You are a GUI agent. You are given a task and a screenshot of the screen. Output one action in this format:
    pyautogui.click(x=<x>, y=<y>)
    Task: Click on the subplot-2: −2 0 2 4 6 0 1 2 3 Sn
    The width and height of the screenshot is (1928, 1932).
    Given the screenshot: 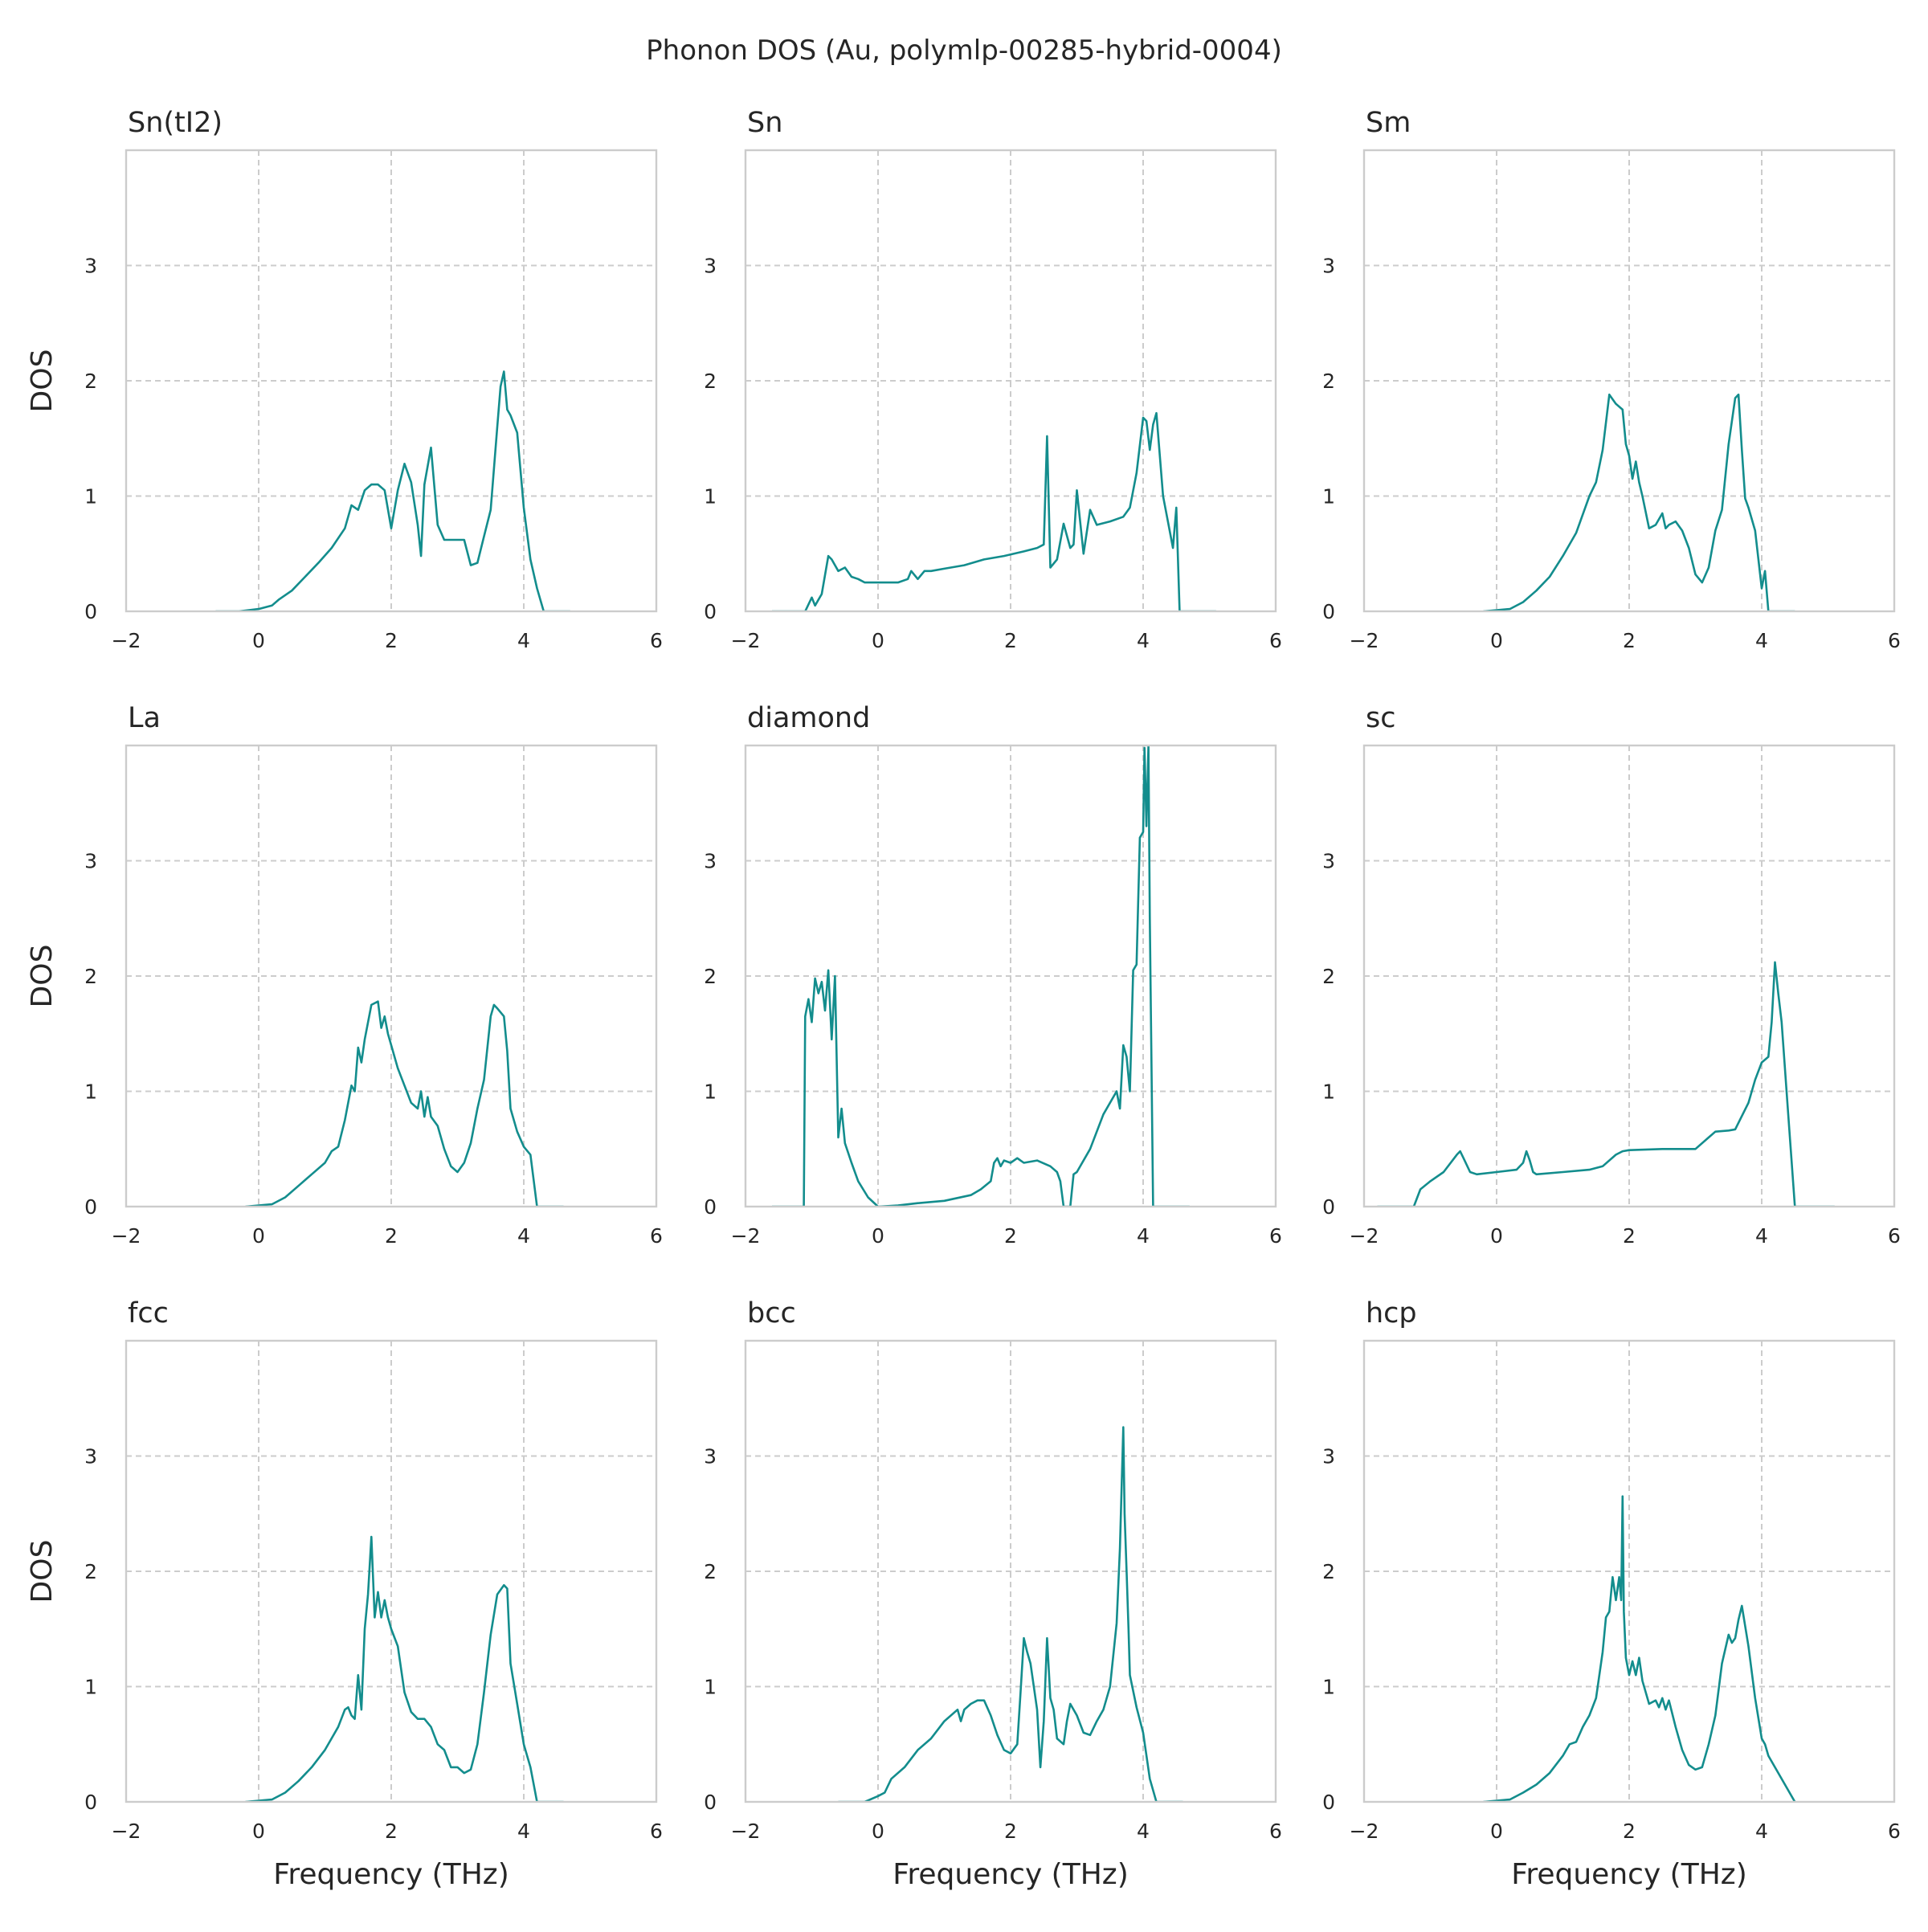 What is the action you would take?
    pyautogui.click(x=993, y=379)
    